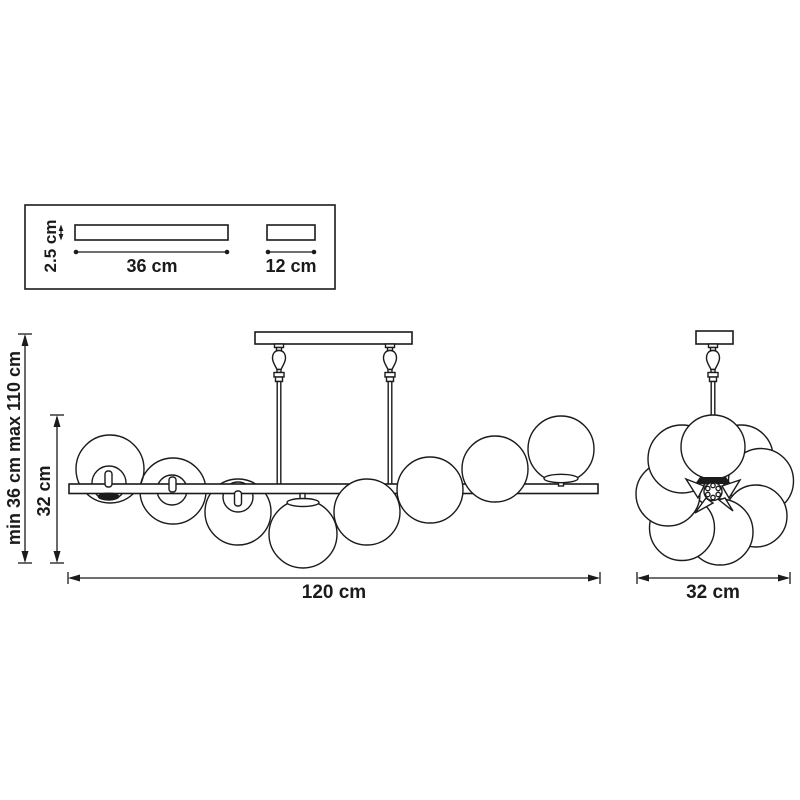  I want to click on fixture-height-label: 32 cm, so click(44, 490).